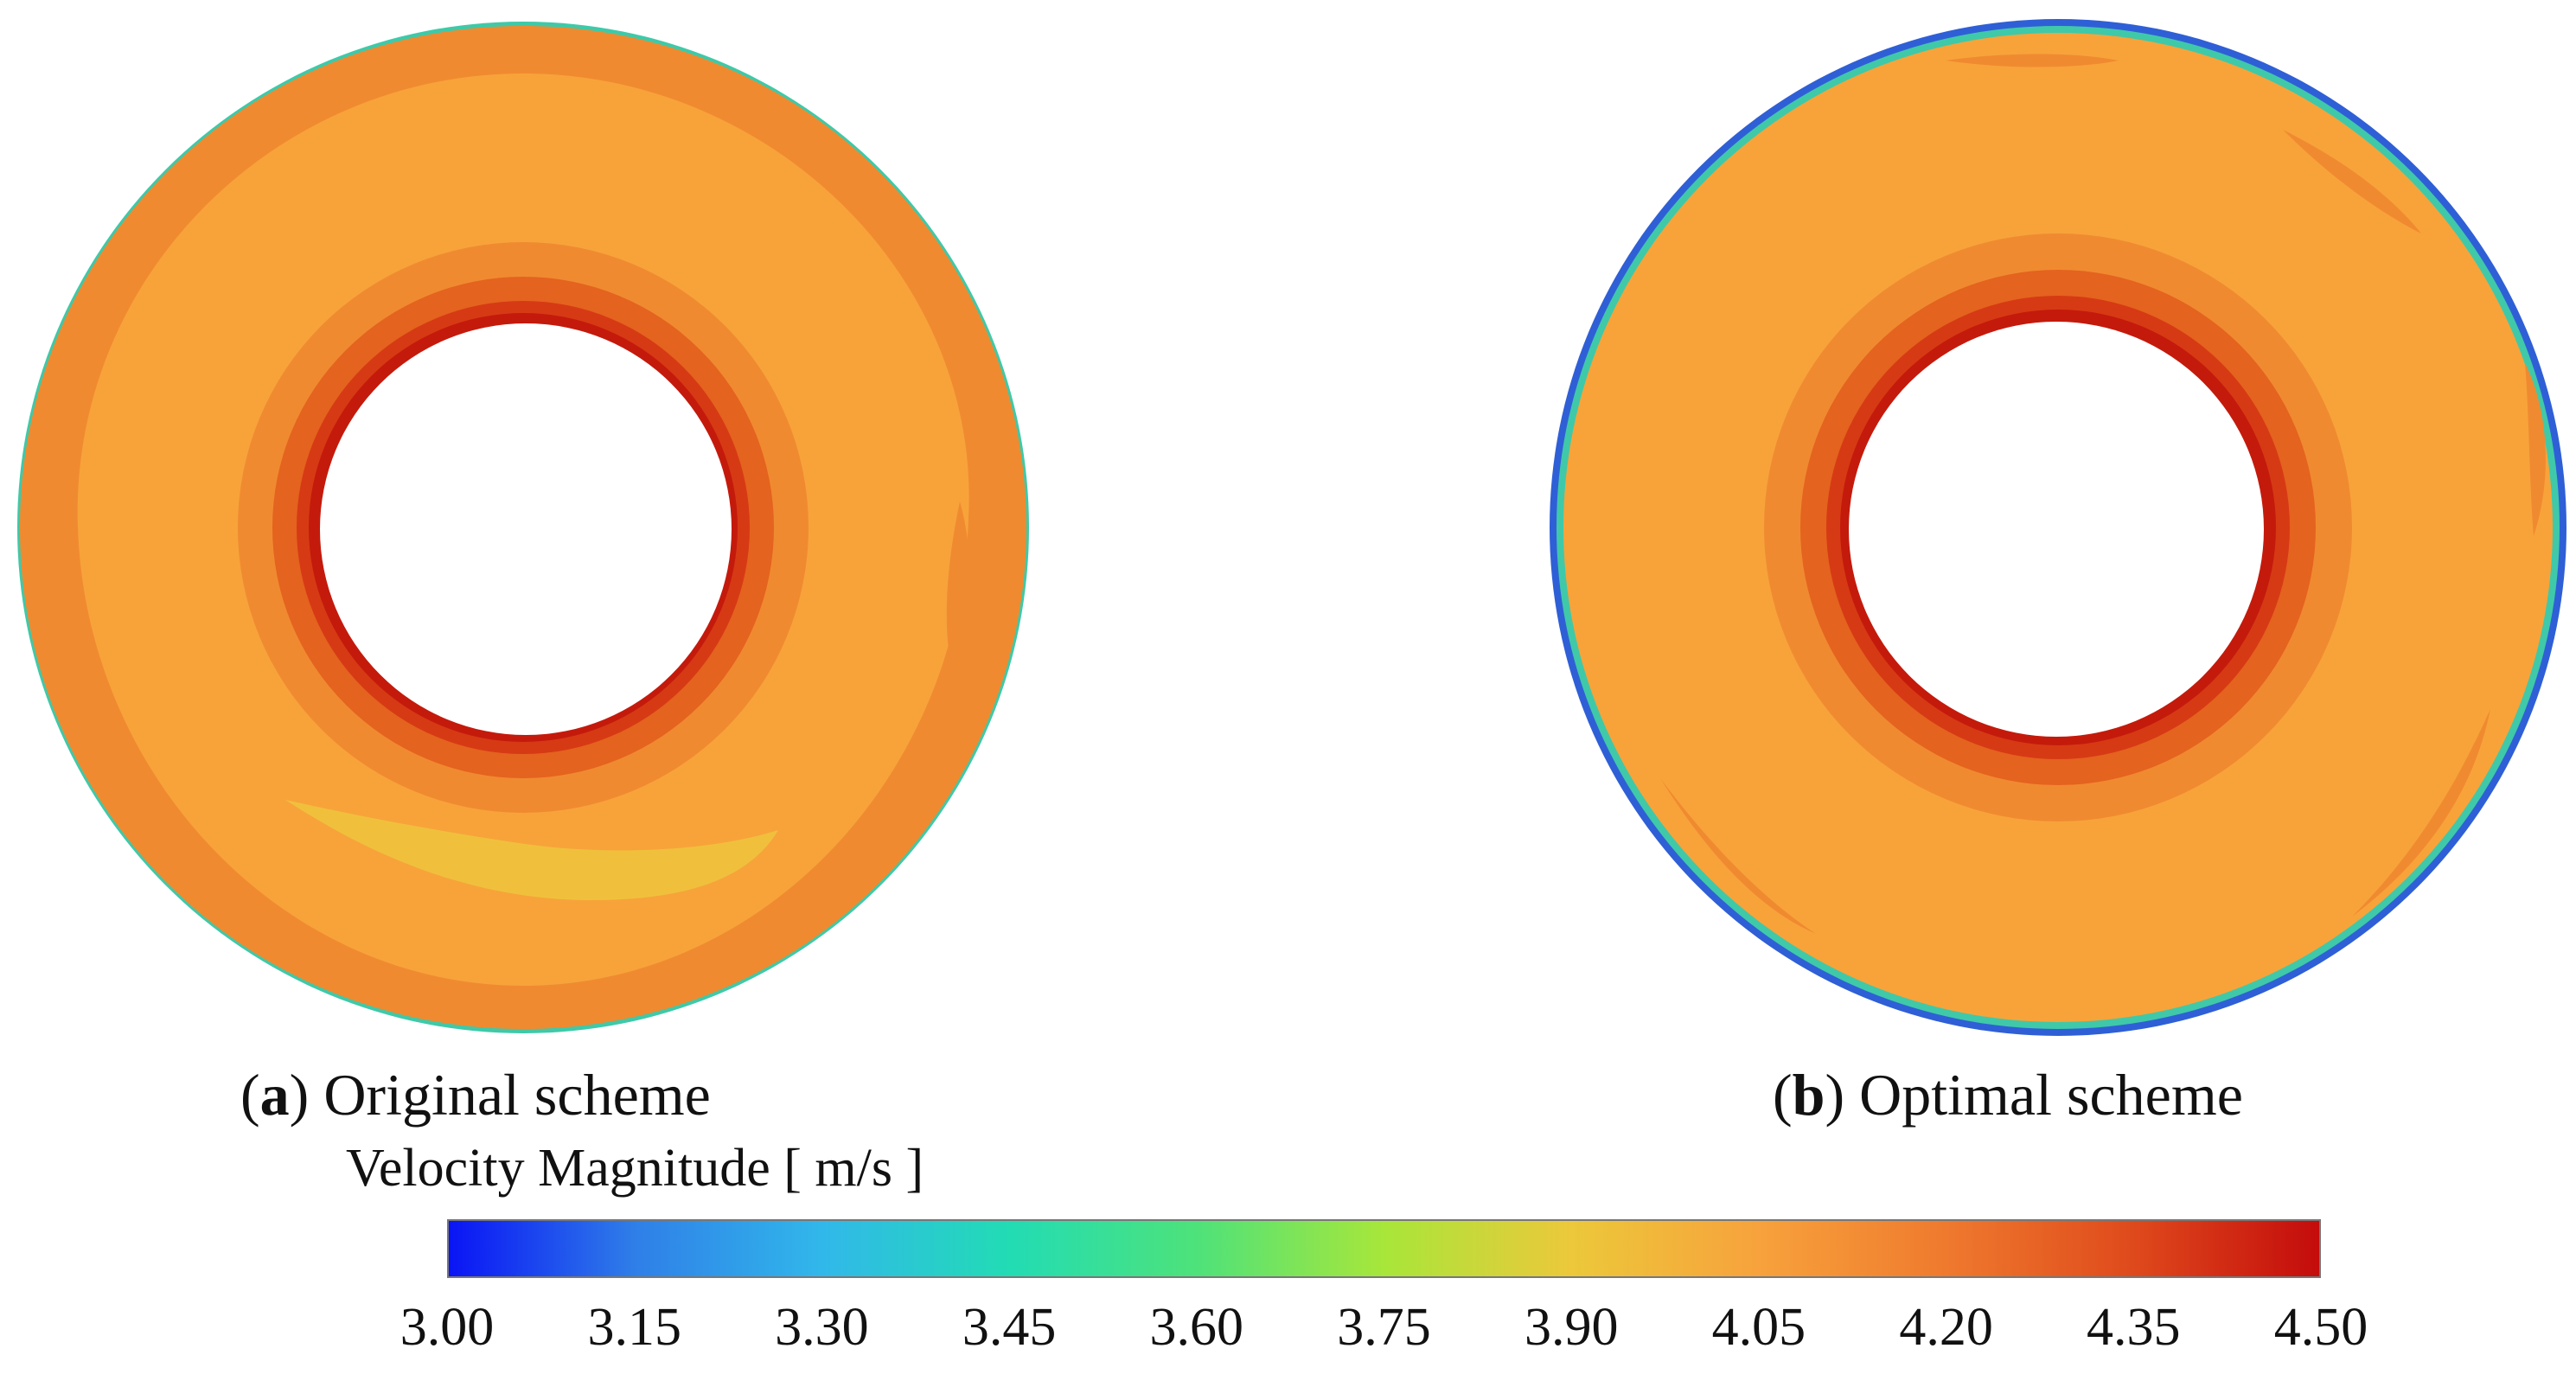  What do you see at coordinates (2032, 60) in the screenshot?
I see `panel-b-blob-top` at bounding box center [2032, 60].